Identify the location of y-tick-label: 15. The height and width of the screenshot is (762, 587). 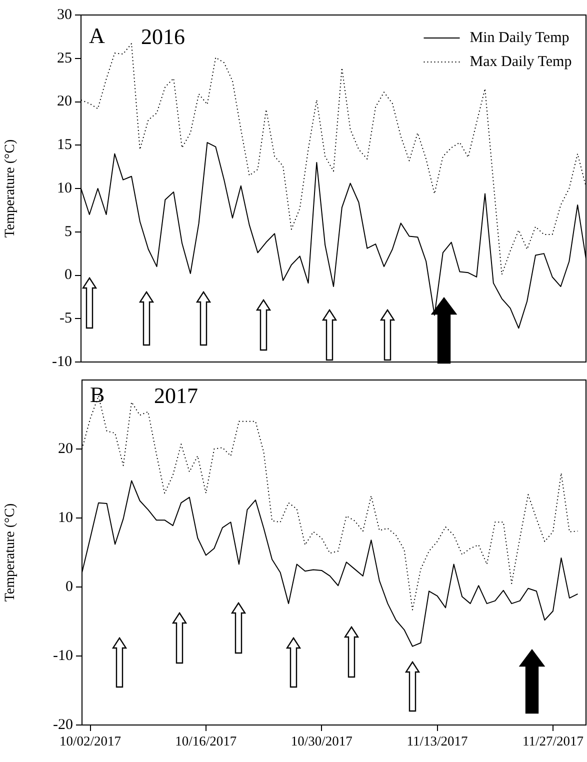
(64, 145).